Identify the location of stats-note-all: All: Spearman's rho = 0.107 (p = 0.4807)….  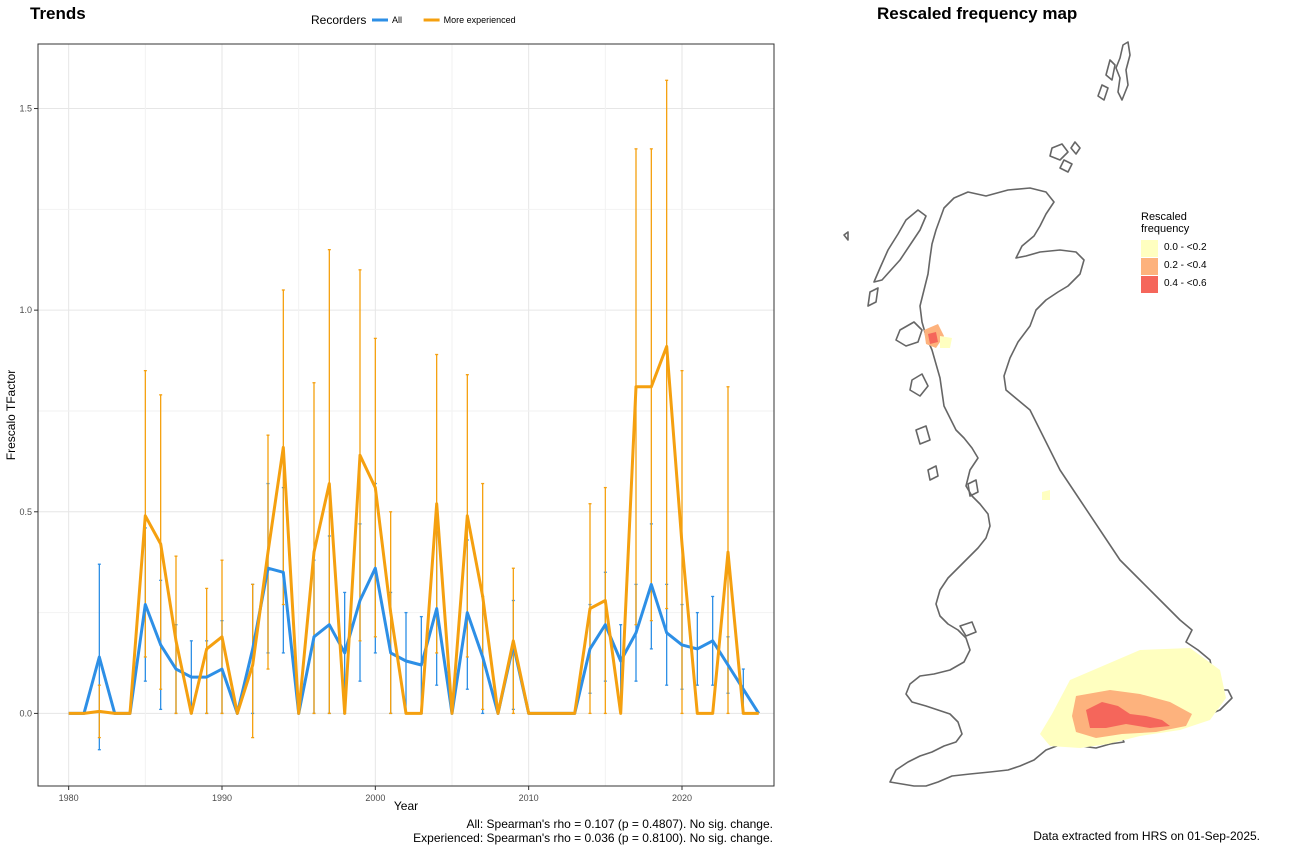
(619, 824).